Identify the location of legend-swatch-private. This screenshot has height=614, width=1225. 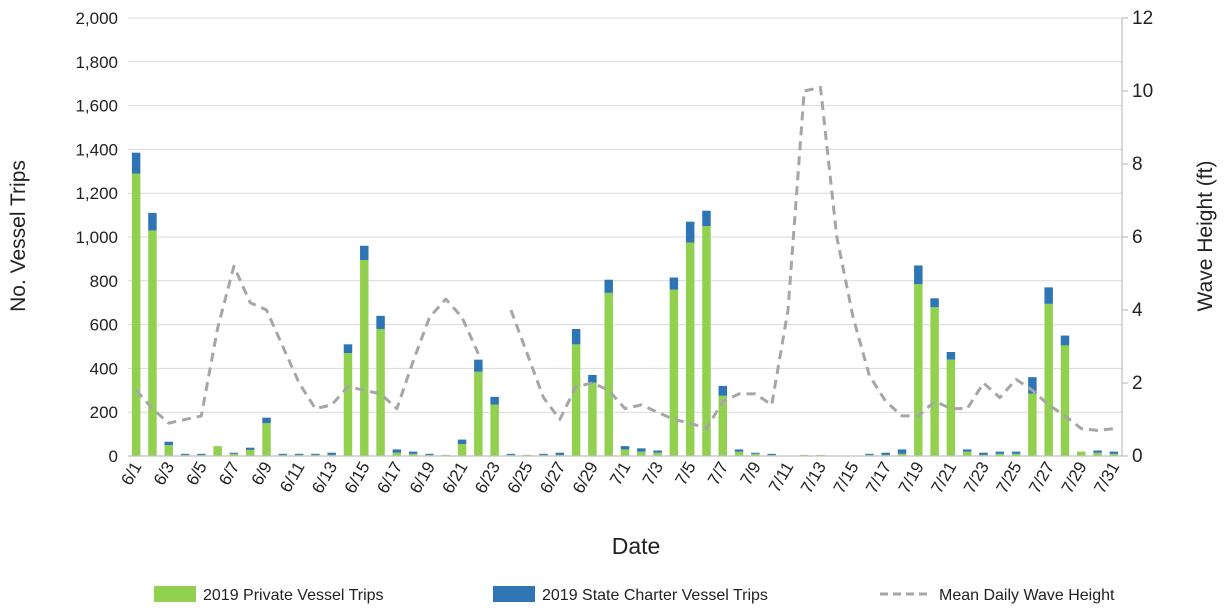
(175, 594).